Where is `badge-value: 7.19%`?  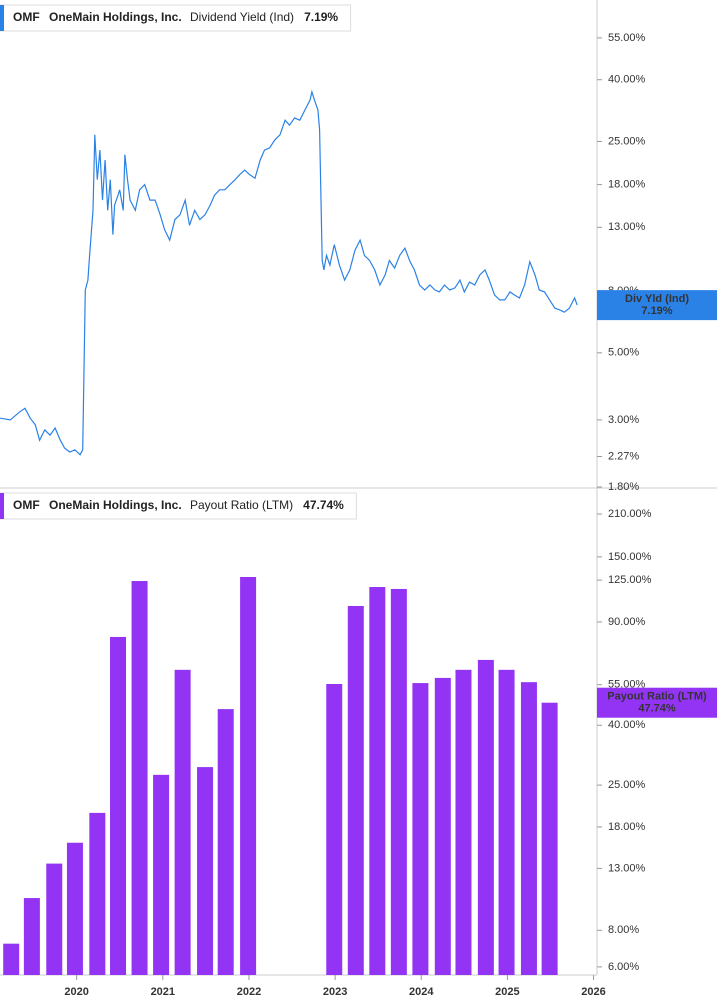
badge-value: 7.19% is located at coordinates (656, 311).